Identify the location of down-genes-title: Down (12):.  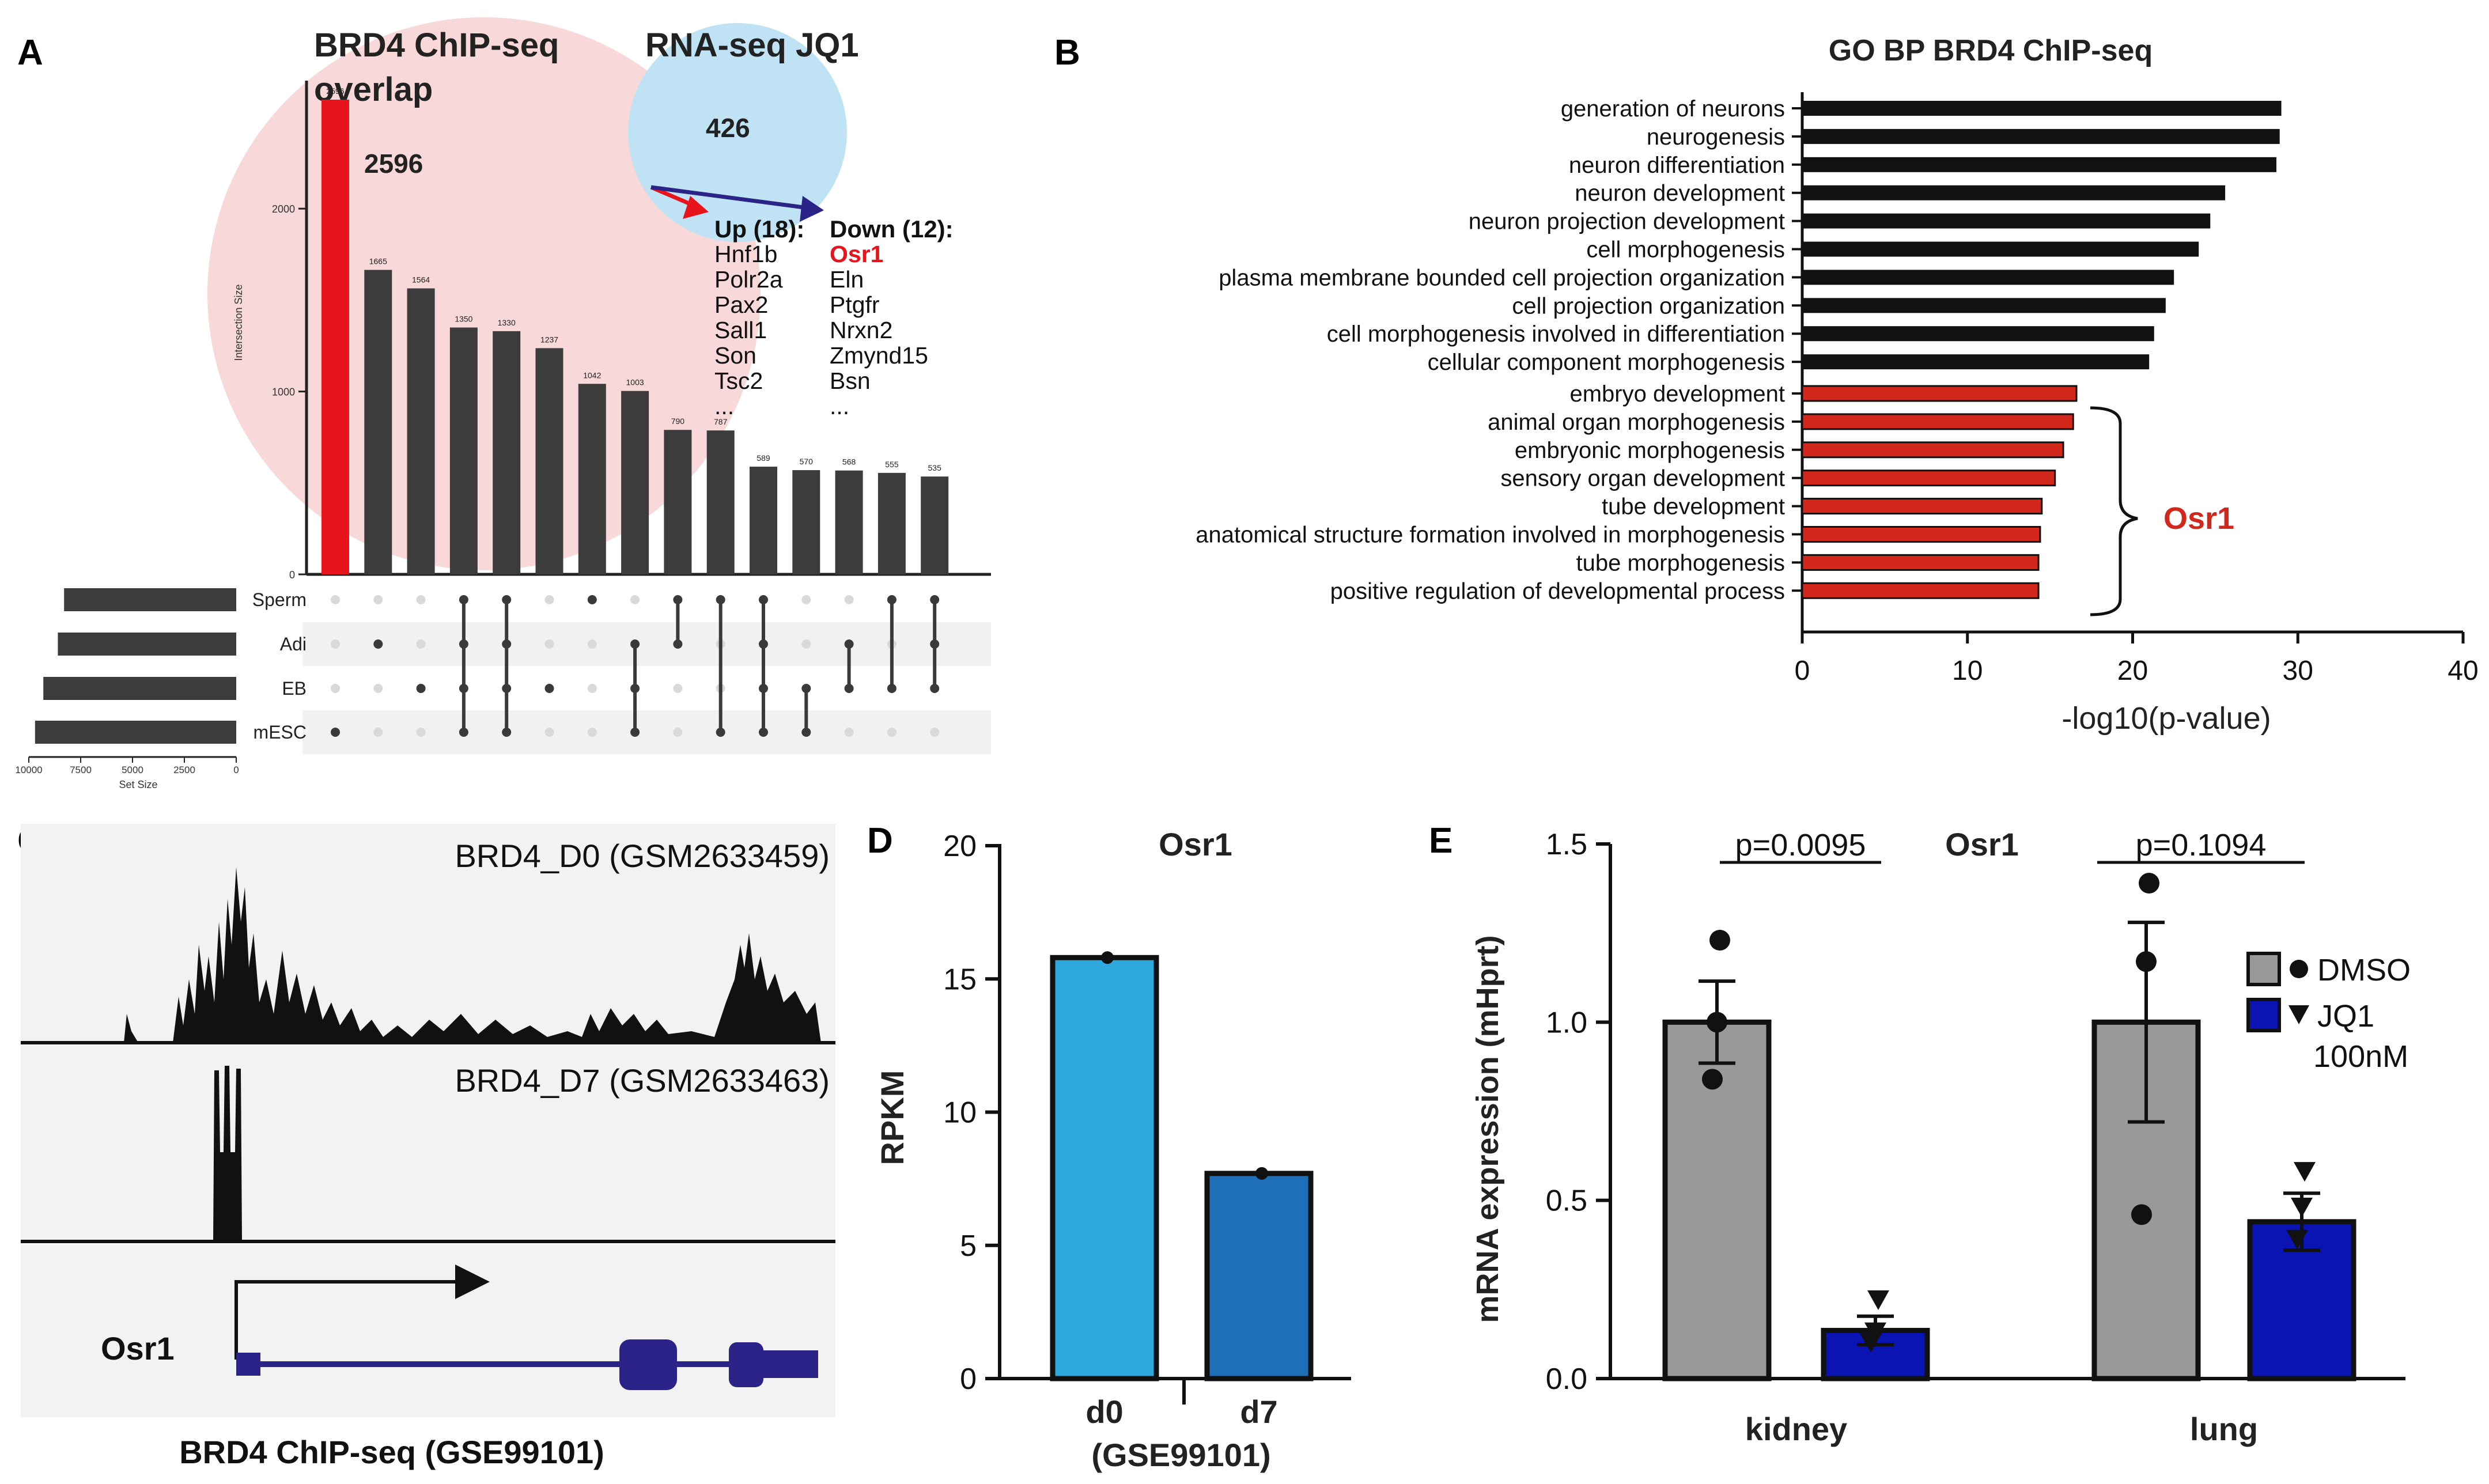
(892, 229).